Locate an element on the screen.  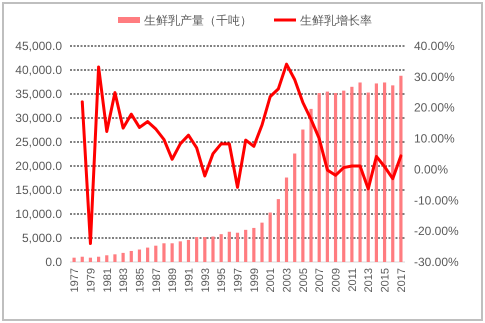
x-tick-label: 1985 is located at coordinates (140, 280).